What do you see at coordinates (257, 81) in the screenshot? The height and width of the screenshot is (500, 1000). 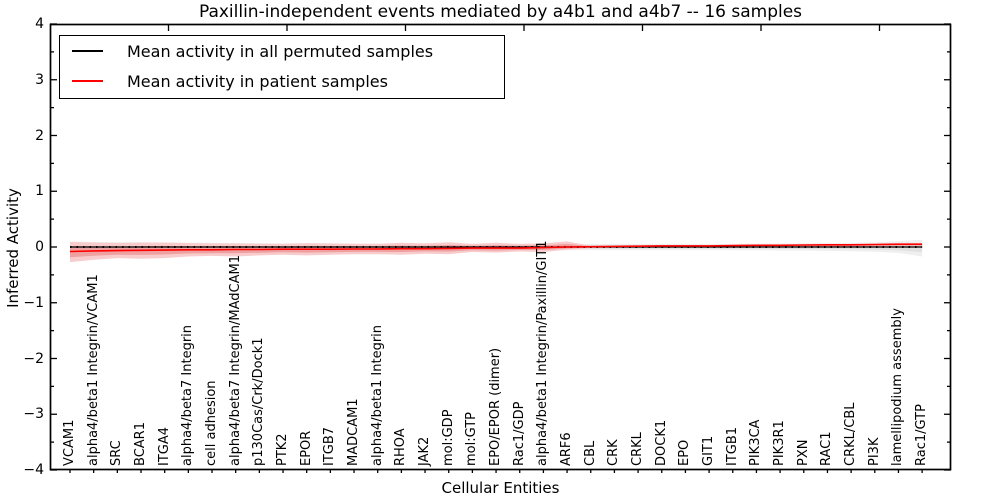 I see `legend-label-patient: Mean activity in patient samples` at bounding box center [257, 81].